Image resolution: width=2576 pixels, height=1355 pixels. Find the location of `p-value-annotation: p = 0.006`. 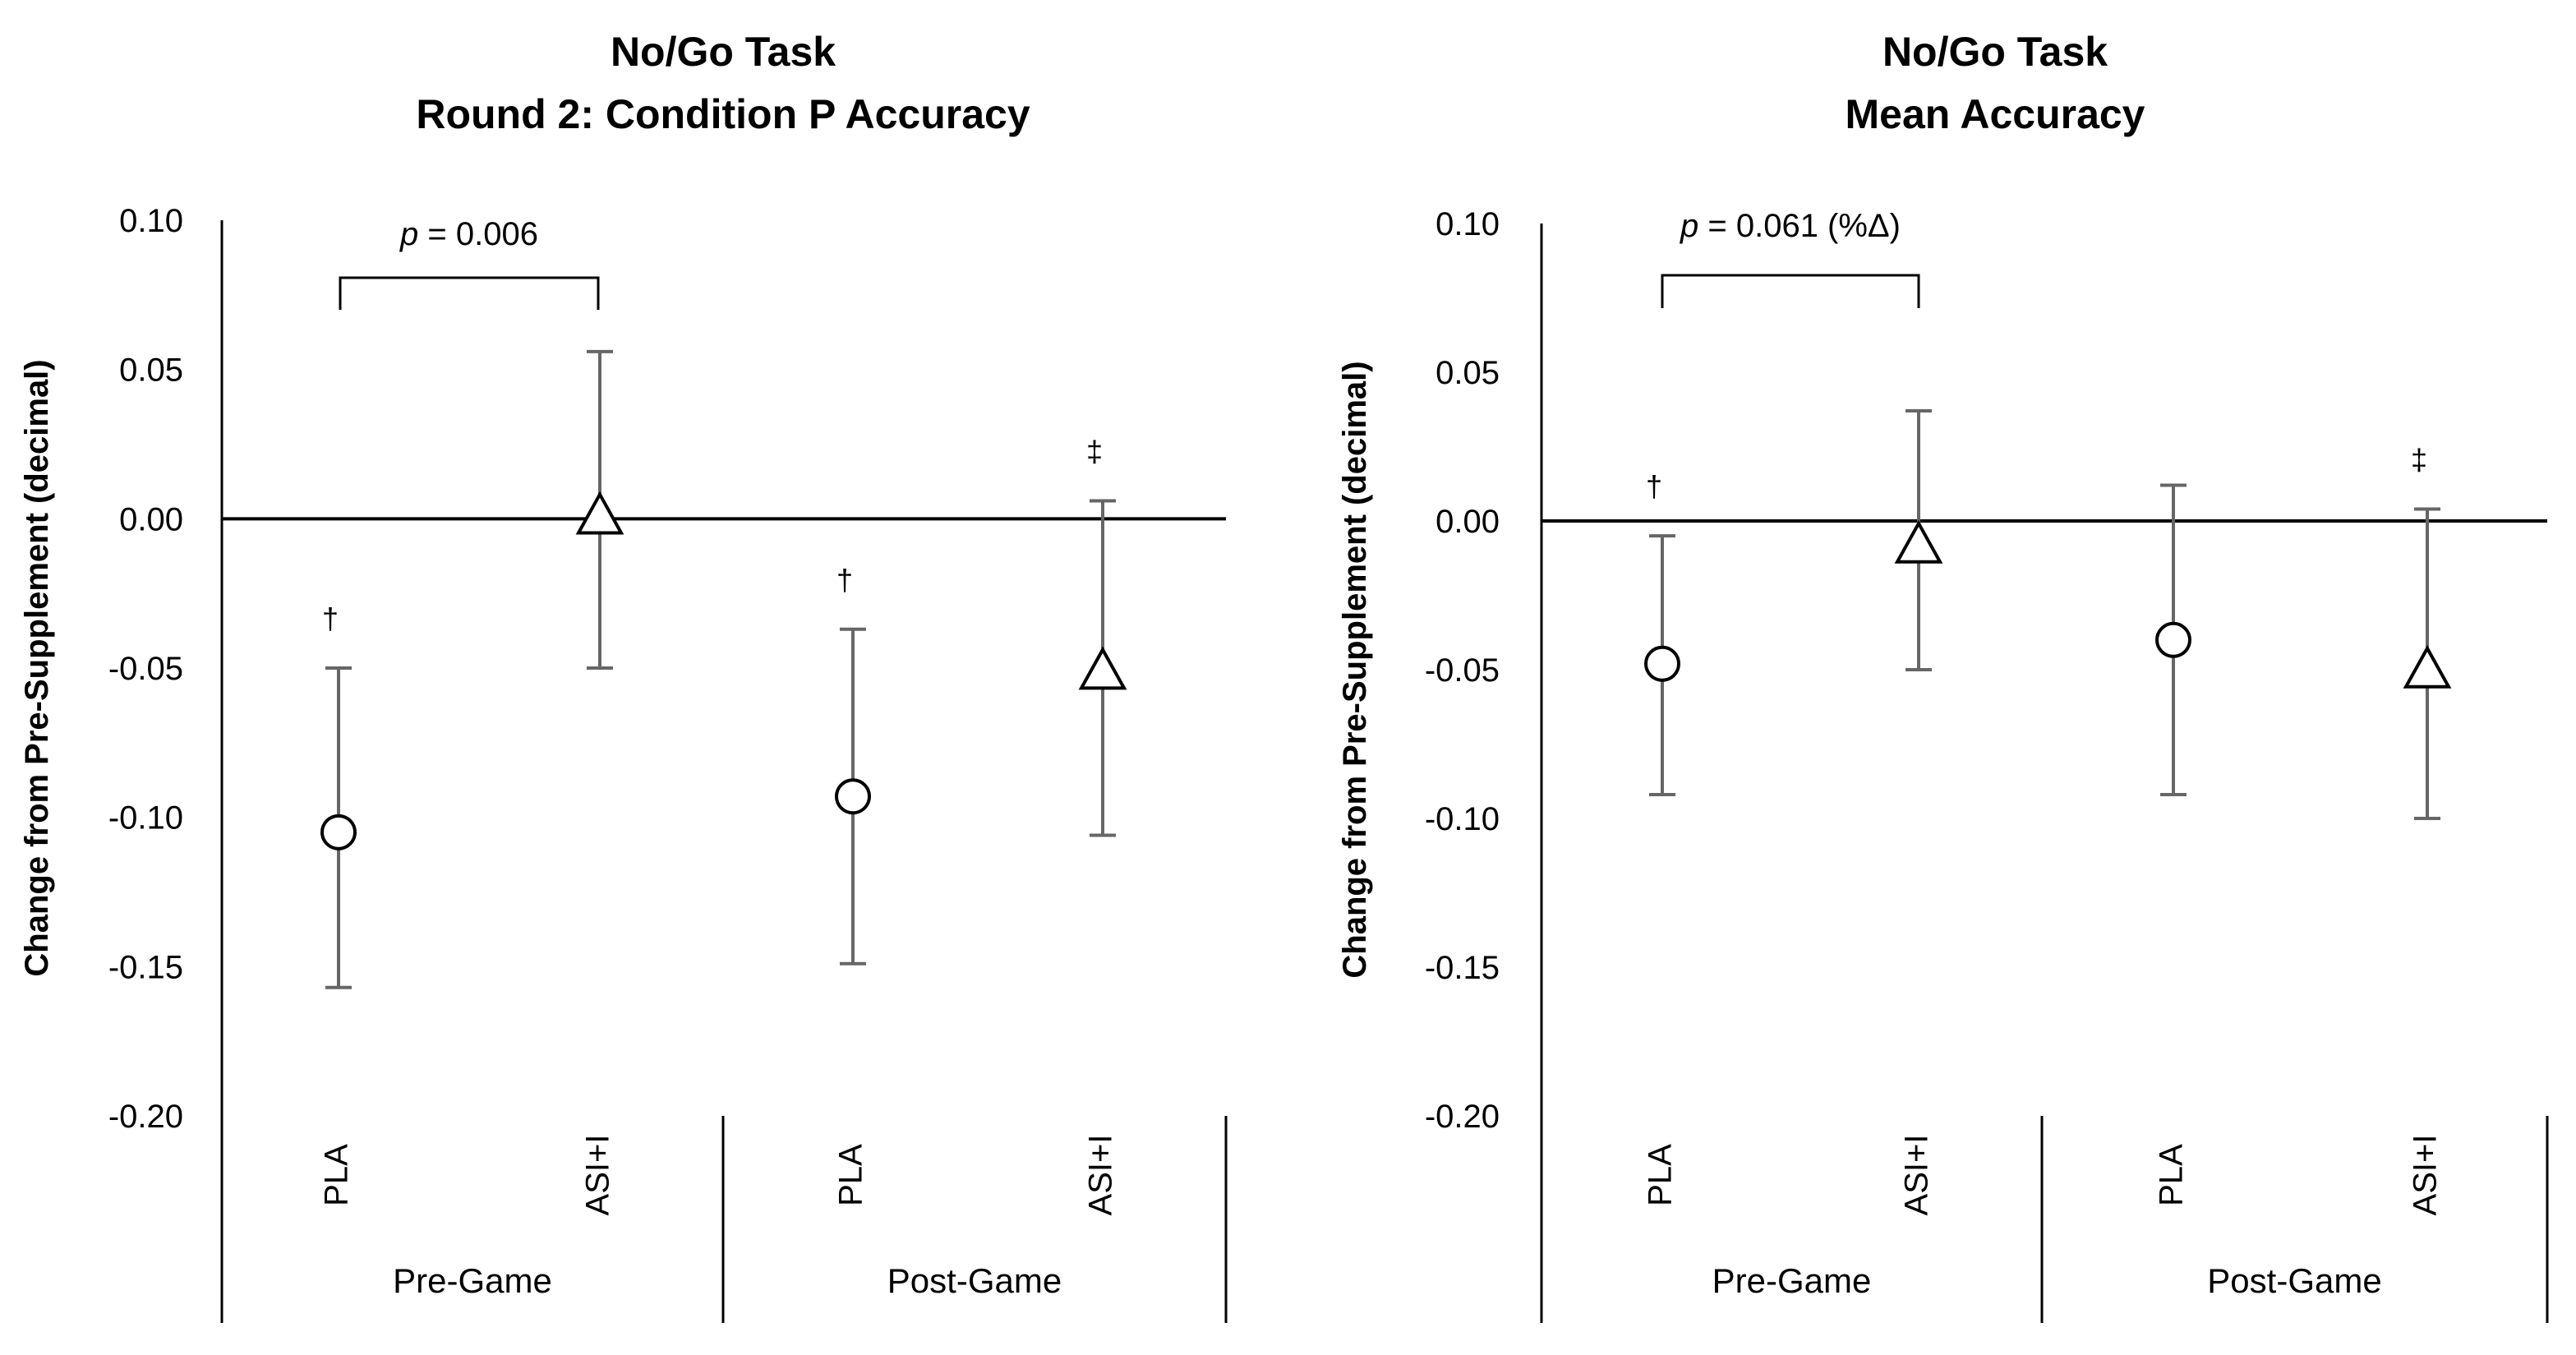

p-value-annotation: p = 0.006 is located at coordinates (468, 234).